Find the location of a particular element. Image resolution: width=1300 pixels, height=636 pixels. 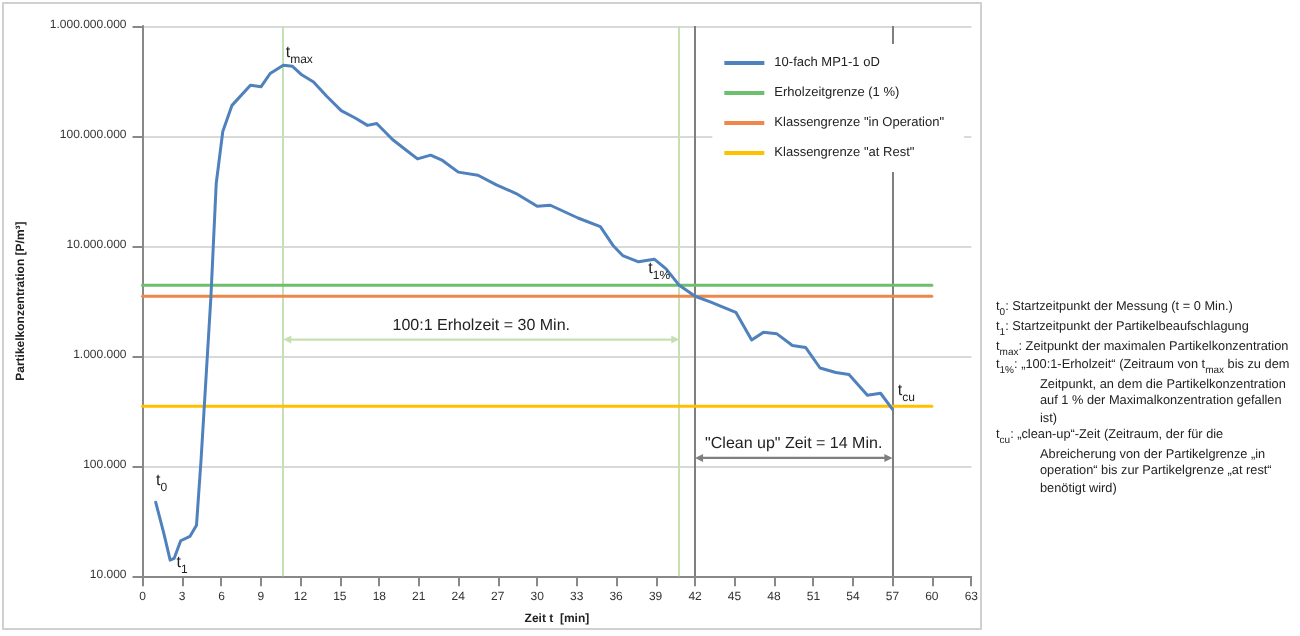

annotation: t$_{cu}$ is located at coordinates (906, 392).